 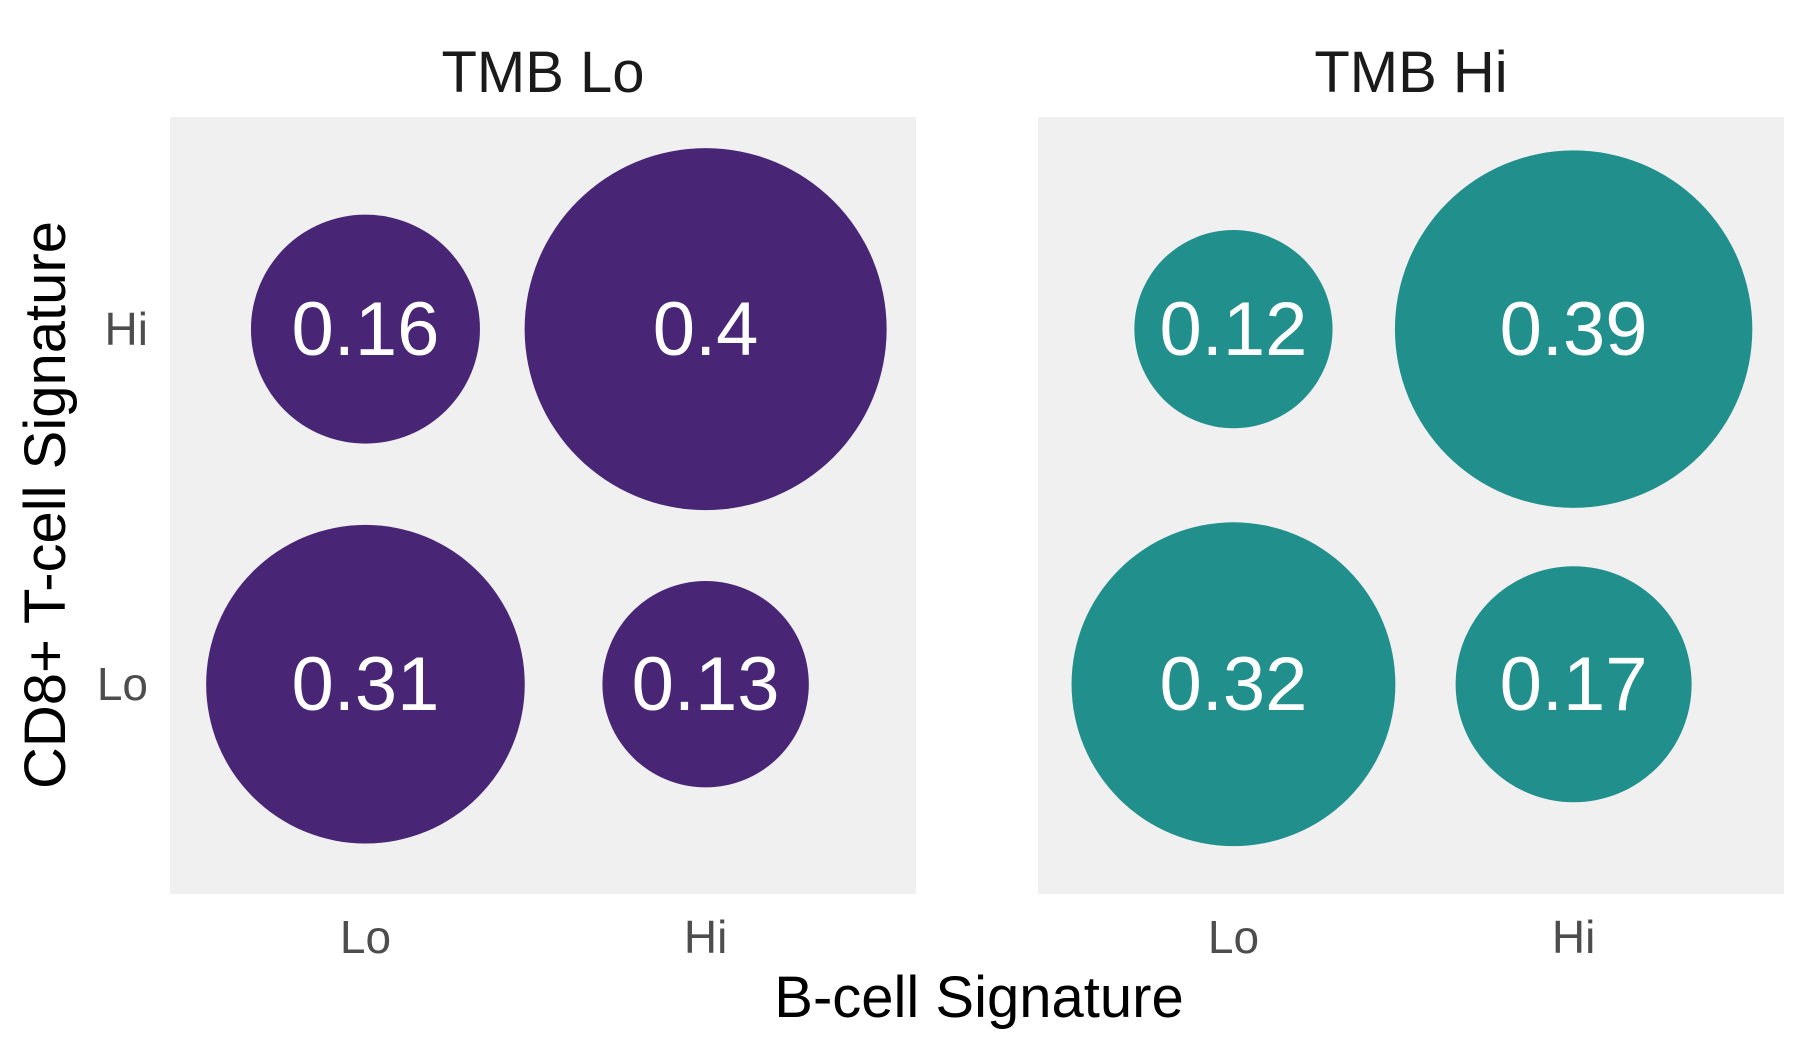 I want to click on bubble-value-label: 0.39, so click(x=1574, y=329).